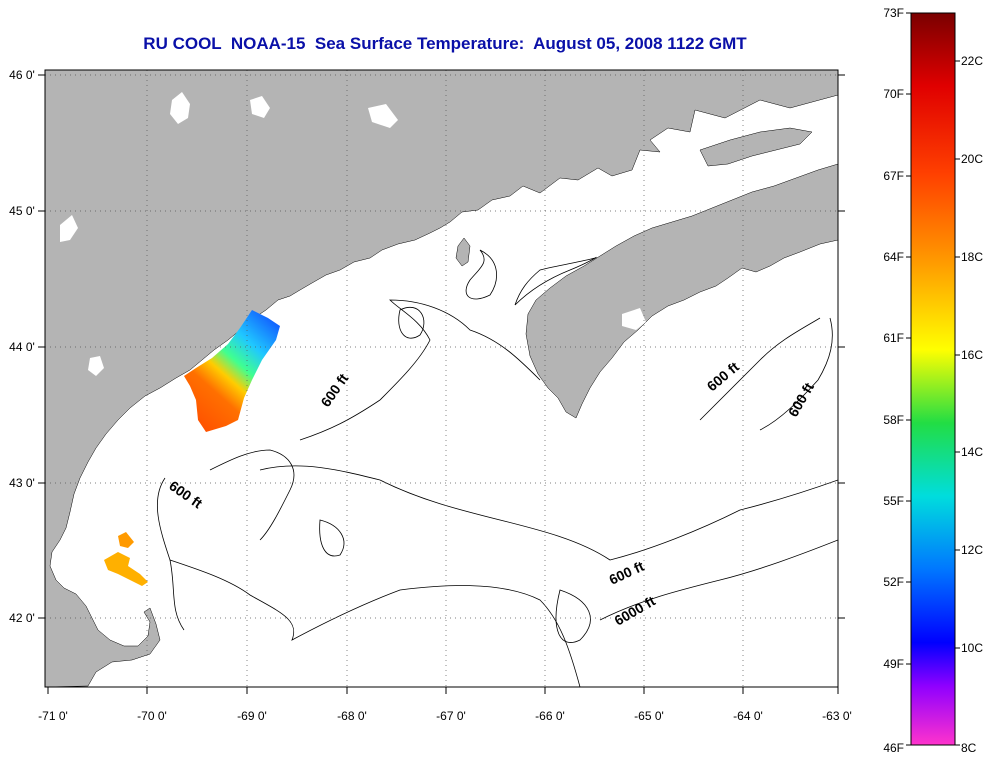 The image size is (984, 761). Describe the element at coordinates (22, 618) in the screenshot. I see `lat-tick-label: 42 0'` at that location.